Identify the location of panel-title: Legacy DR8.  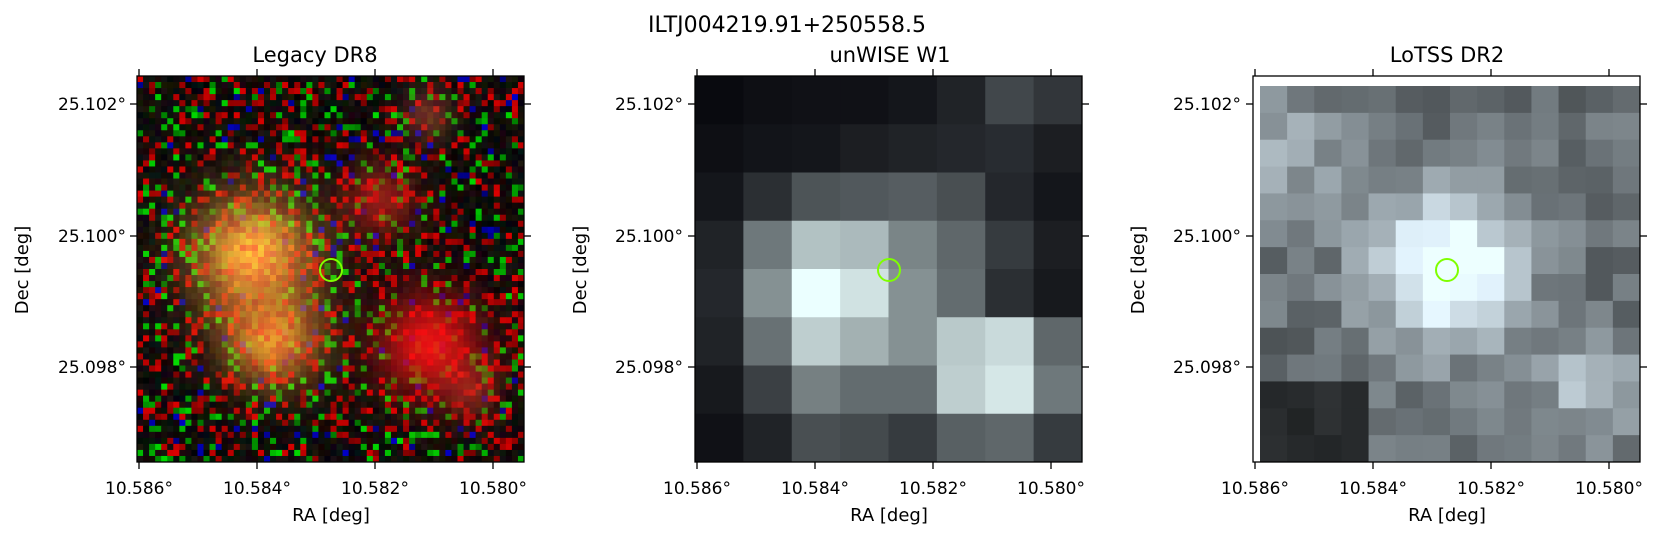
(314, 55).